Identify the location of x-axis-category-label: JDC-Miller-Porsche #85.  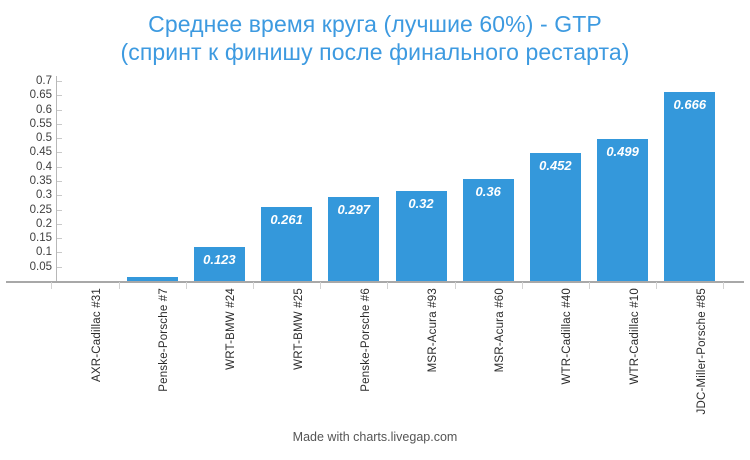
(702, 351).